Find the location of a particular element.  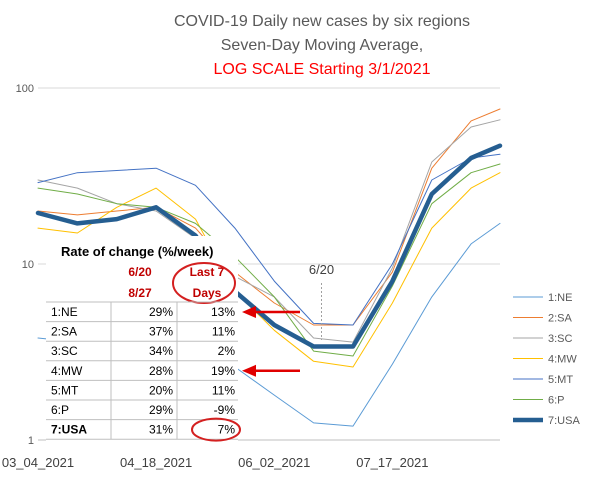

col1-header-line1: 6/20 is located at coordinates (140, 272).